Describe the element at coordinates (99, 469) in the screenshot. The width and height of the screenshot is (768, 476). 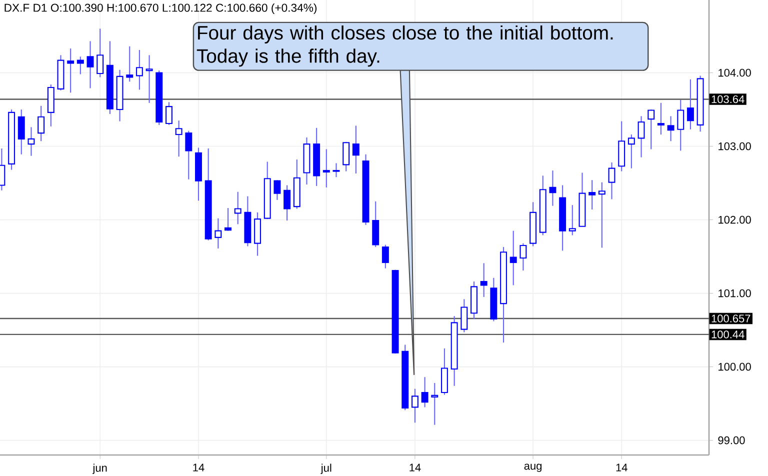
I see `x-tick-label: jun` at that location.